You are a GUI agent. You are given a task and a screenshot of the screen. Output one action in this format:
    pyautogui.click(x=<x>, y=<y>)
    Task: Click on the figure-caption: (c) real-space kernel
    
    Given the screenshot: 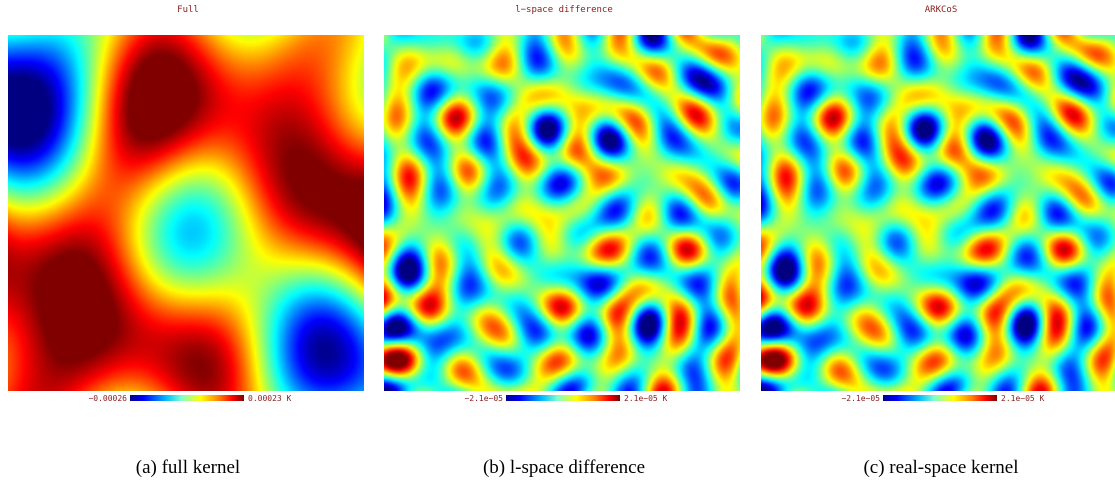 What is the action you would take?
    pyautogui.click(x=941, y=467)
    